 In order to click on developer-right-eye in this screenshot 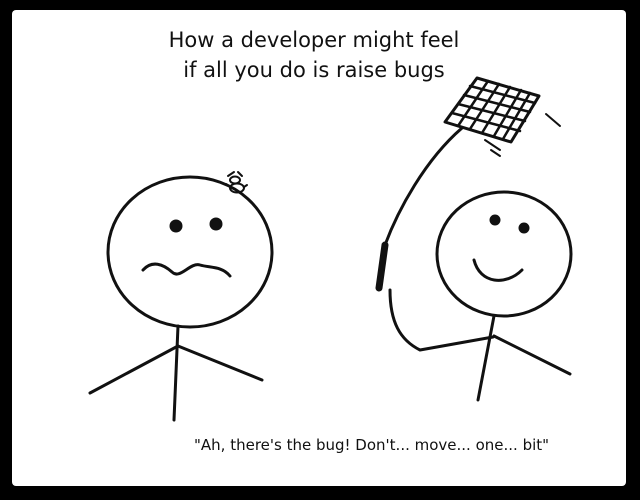, I will do `click(216, 224)`.